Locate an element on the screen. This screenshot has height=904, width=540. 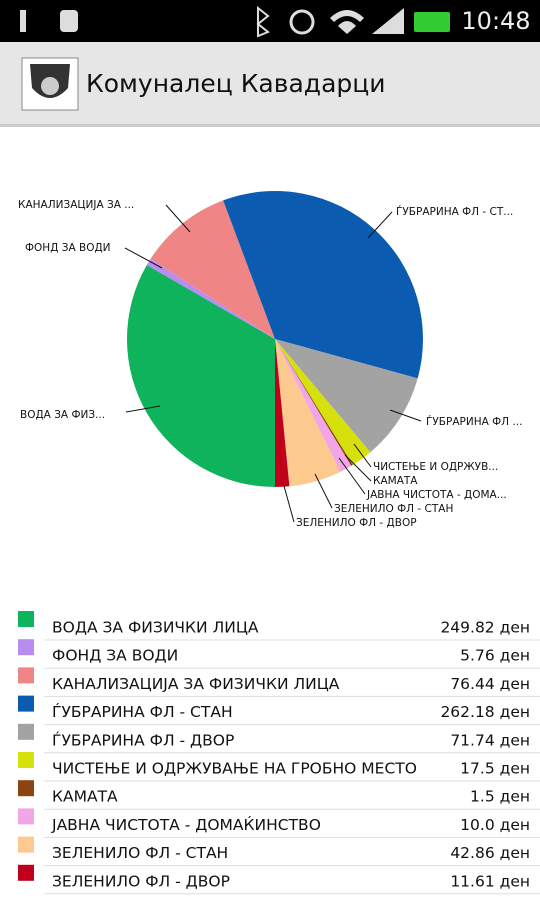
legend-value: 11.61 ден is located at coordinates (490, 881).